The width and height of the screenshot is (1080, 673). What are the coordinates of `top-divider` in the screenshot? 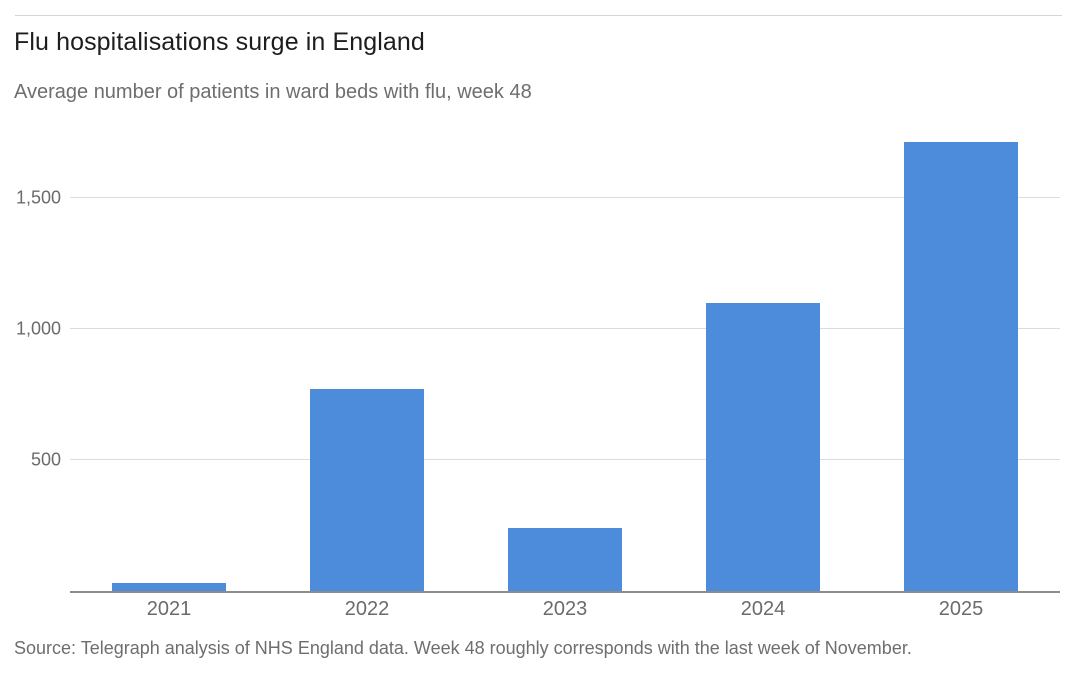 It's located at (538, 15).